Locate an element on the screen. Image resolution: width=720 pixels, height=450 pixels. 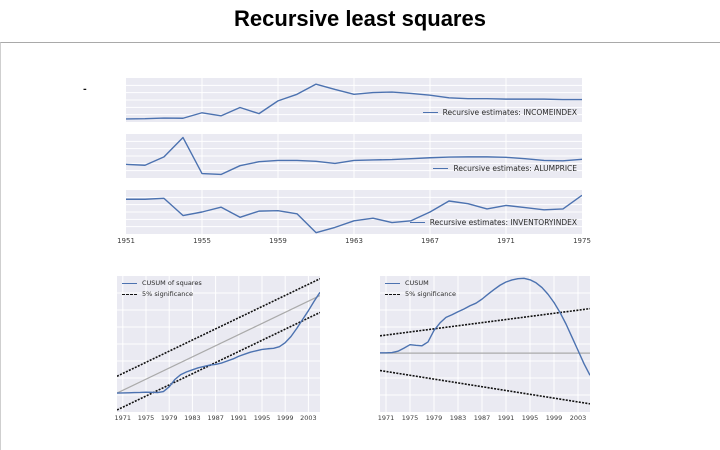
alumprice-legend: Recursive estimates: ALUMPRICE is located at coordinates (505, 168).